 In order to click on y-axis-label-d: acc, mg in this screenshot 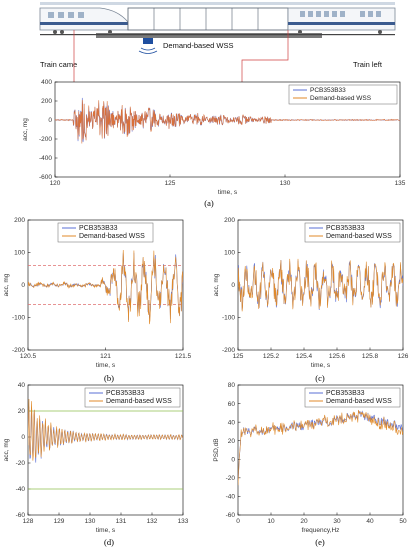, I will do `click(6, 449)`.